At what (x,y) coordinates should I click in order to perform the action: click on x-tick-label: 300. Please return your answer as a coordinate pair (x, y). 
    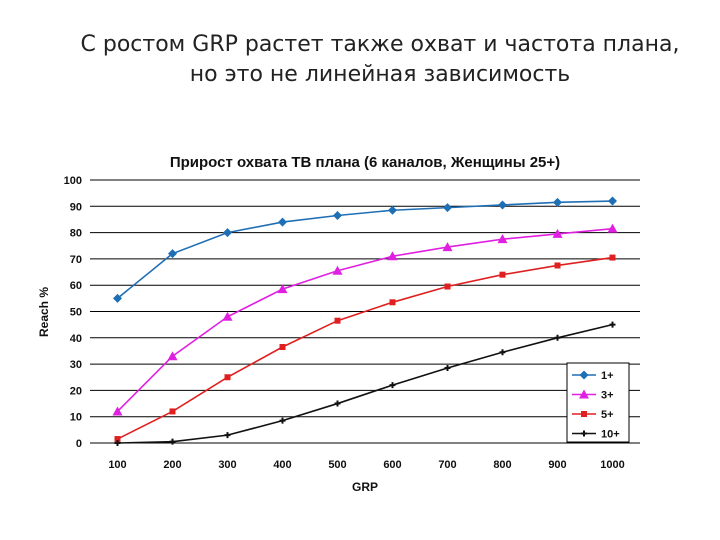
    Looking at the image, I should click on (227, 465).